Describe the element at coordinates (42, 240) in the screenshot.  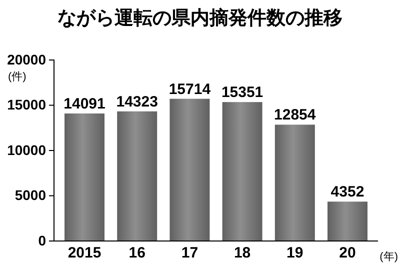
I see `y-tick-label: 0` at that location.